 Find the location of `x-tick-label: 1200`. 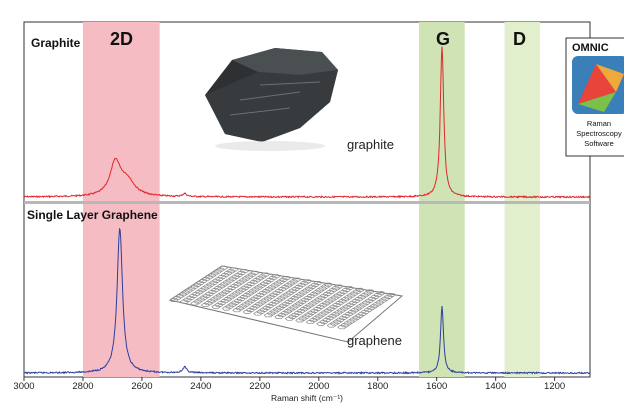

x-tick-label: 1200 is located at coordinates (554, 386).